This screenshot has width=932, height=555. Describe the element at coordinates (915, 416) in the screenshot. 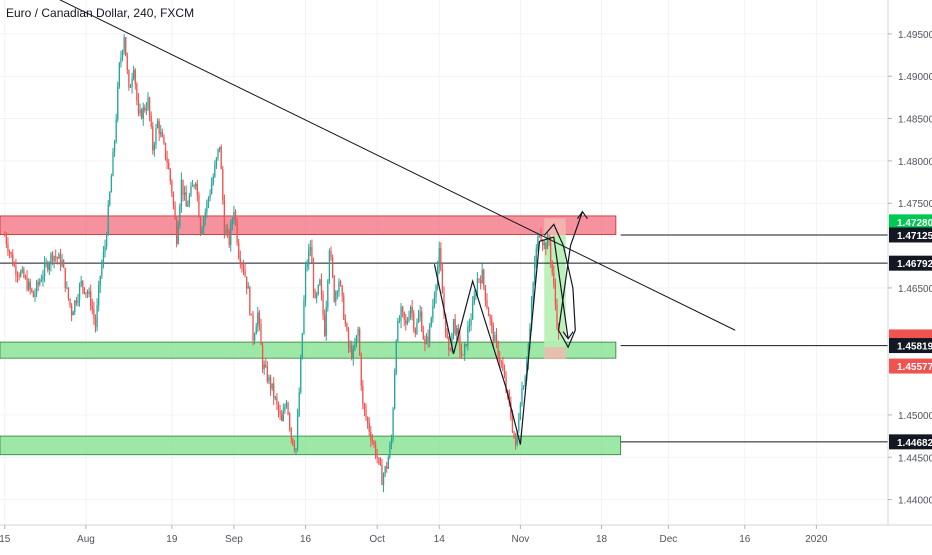

I see `price-tick-label: 1.45000` at that location.